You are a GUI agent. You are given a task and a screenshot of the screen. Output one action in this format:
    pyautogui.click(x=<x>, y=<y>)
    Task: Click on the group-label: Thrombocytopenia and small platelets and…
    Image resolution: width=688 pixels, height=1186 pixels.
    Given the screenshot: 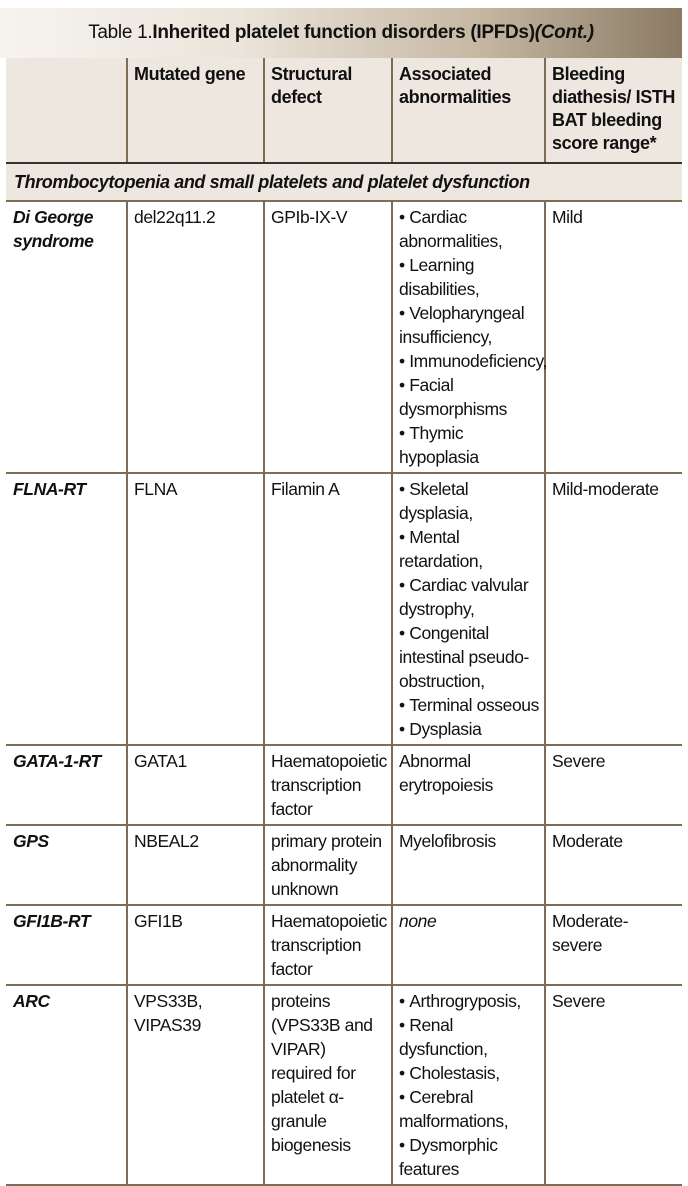 What is the action you would take?
    pyautogui.click(x=344, y=182)
    